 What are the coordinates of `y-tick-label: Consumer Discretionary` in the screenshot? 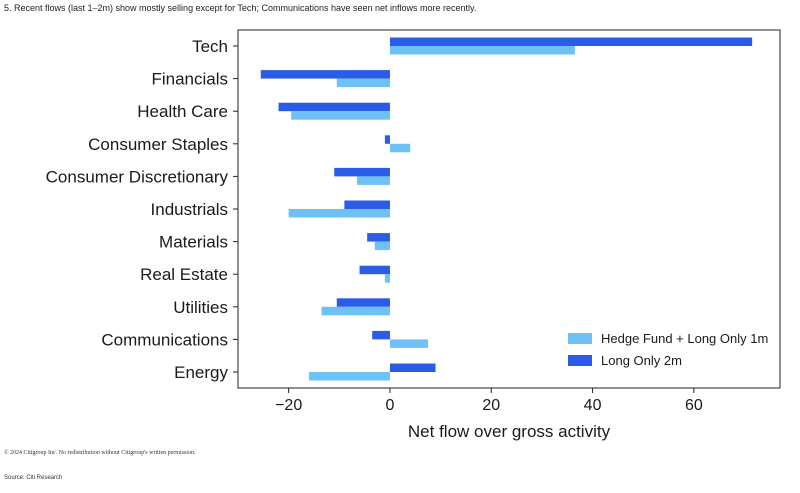 It's located at (137, 176).